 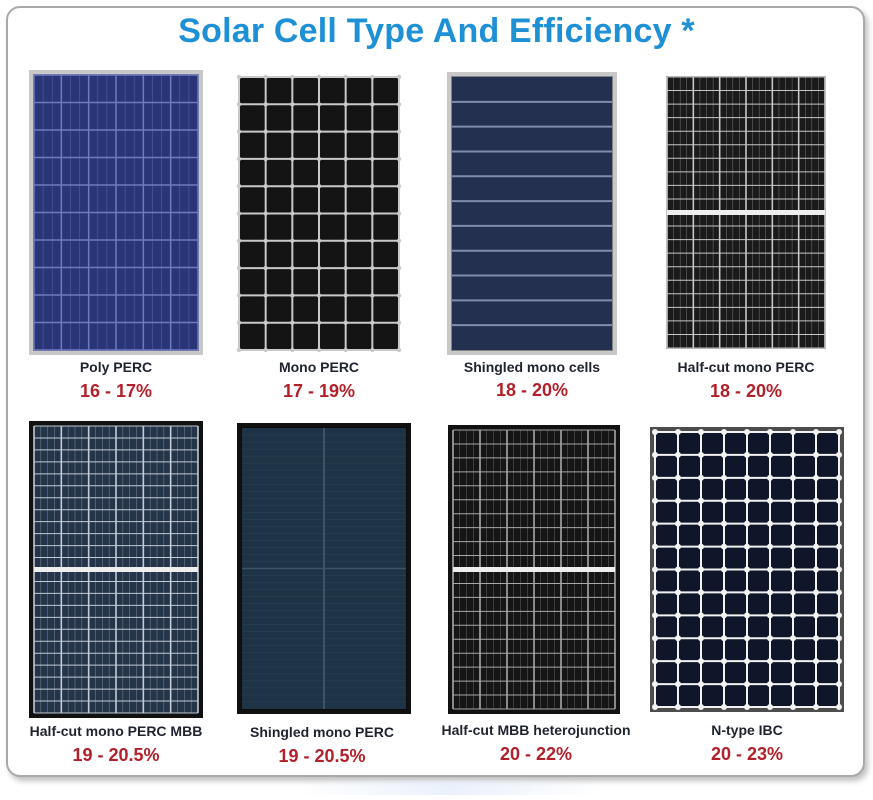 What do you see at coordinates (450, 788) in the screenshot?
I see `reflection-effect` at bounding box center [450, 788].